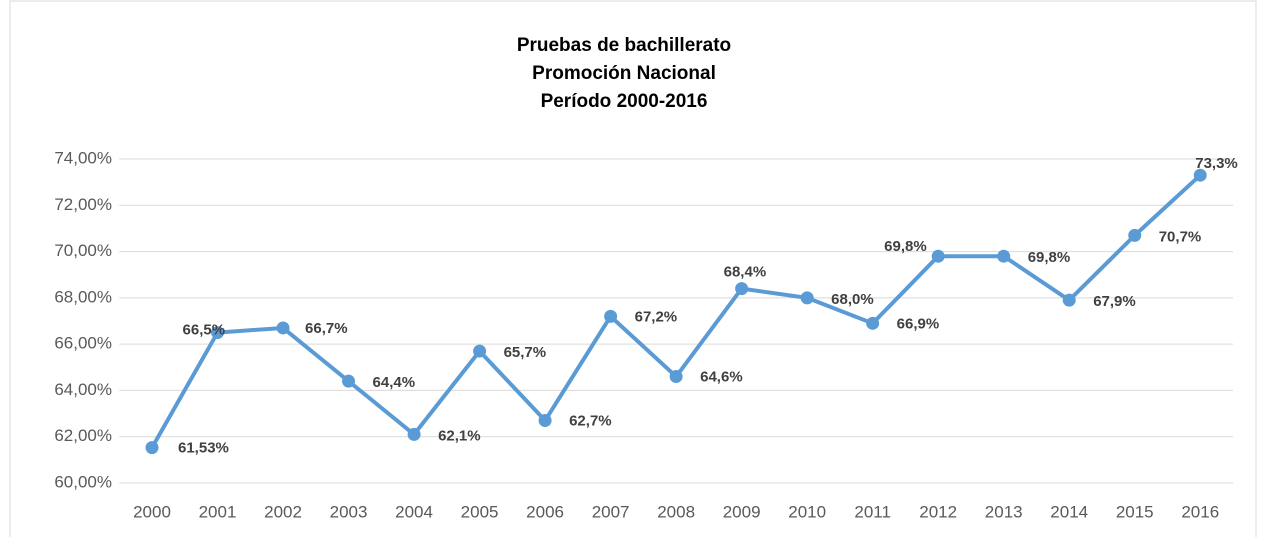 This screenshot has width=1266, height=537. Describe the element at coordinates (326, 328) in the screenshot. I see `data-label: 66,7%` at that location.